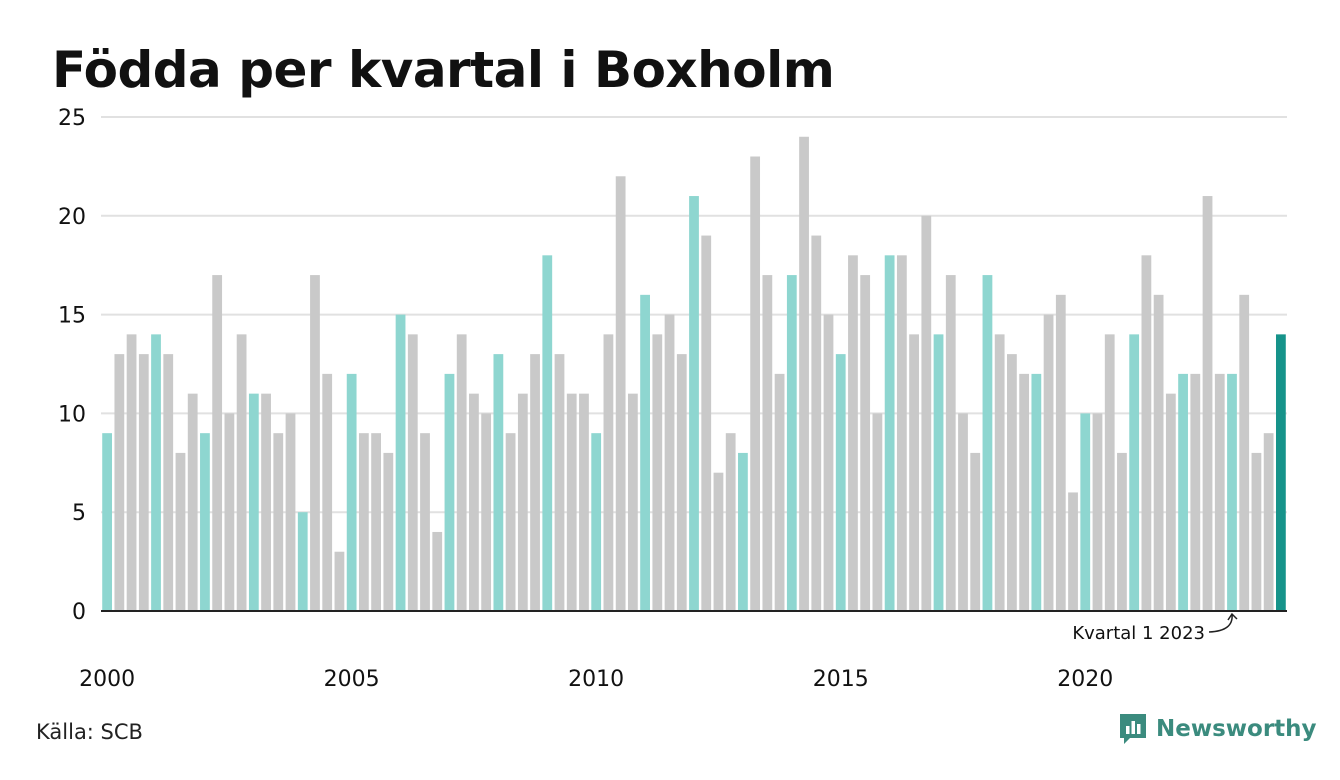 This screenshot has height=780, width=1340. I want to click on y-tick-label: 5, so click(79, 513).